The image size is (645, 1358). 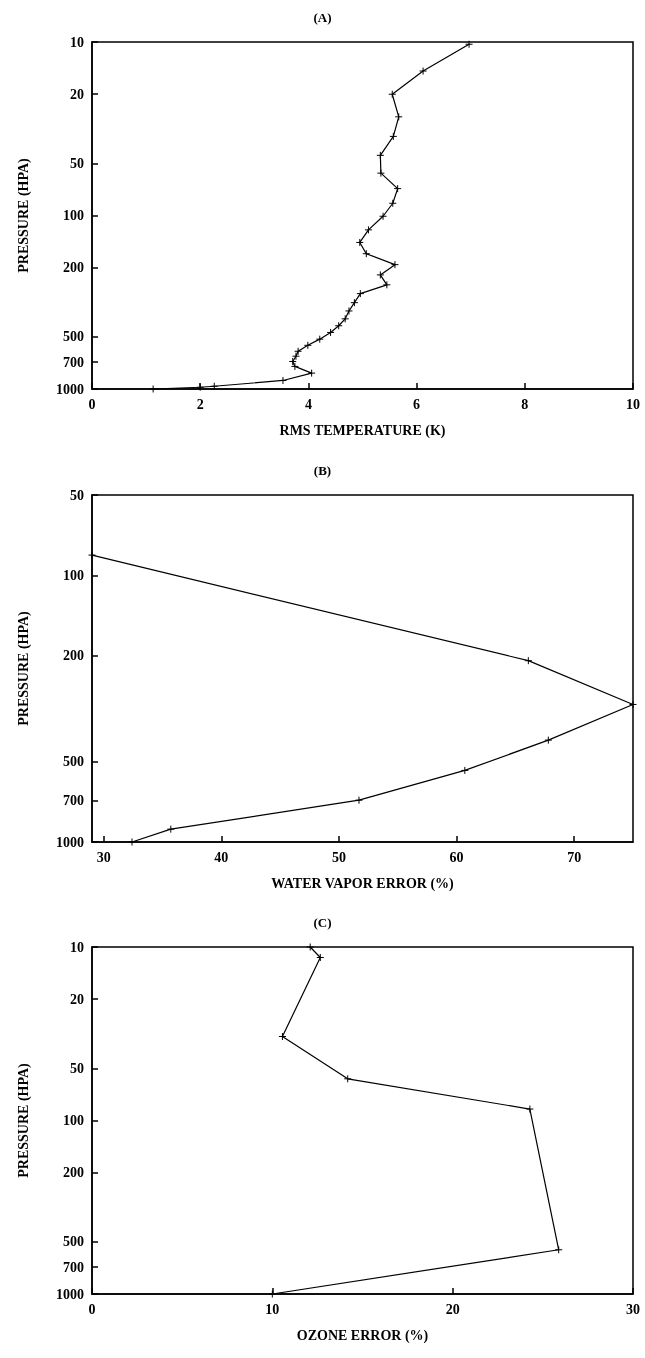 What do you see at coordinates (322, 17) in the screenshot?
I see `chart-title: (A)` at bounding box center [322, 17].